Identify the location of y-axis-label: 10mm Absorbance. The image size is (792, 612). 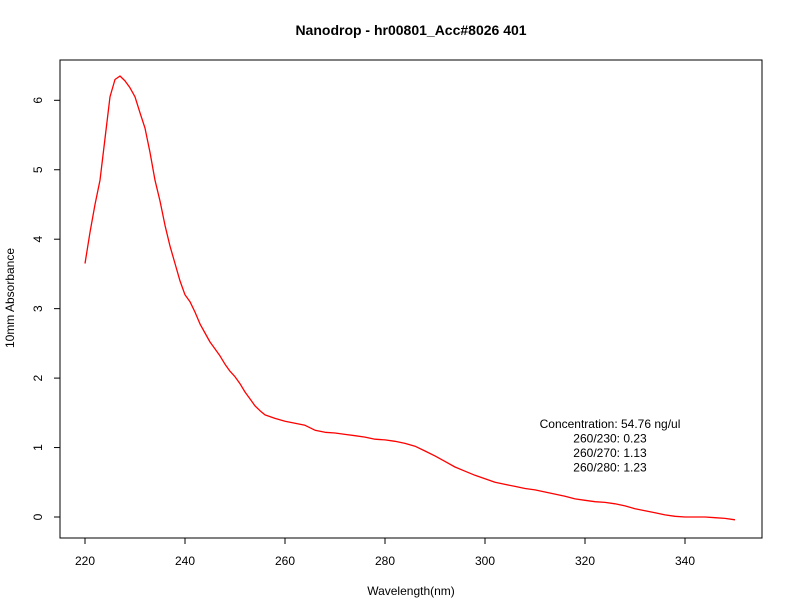
(10, 298).